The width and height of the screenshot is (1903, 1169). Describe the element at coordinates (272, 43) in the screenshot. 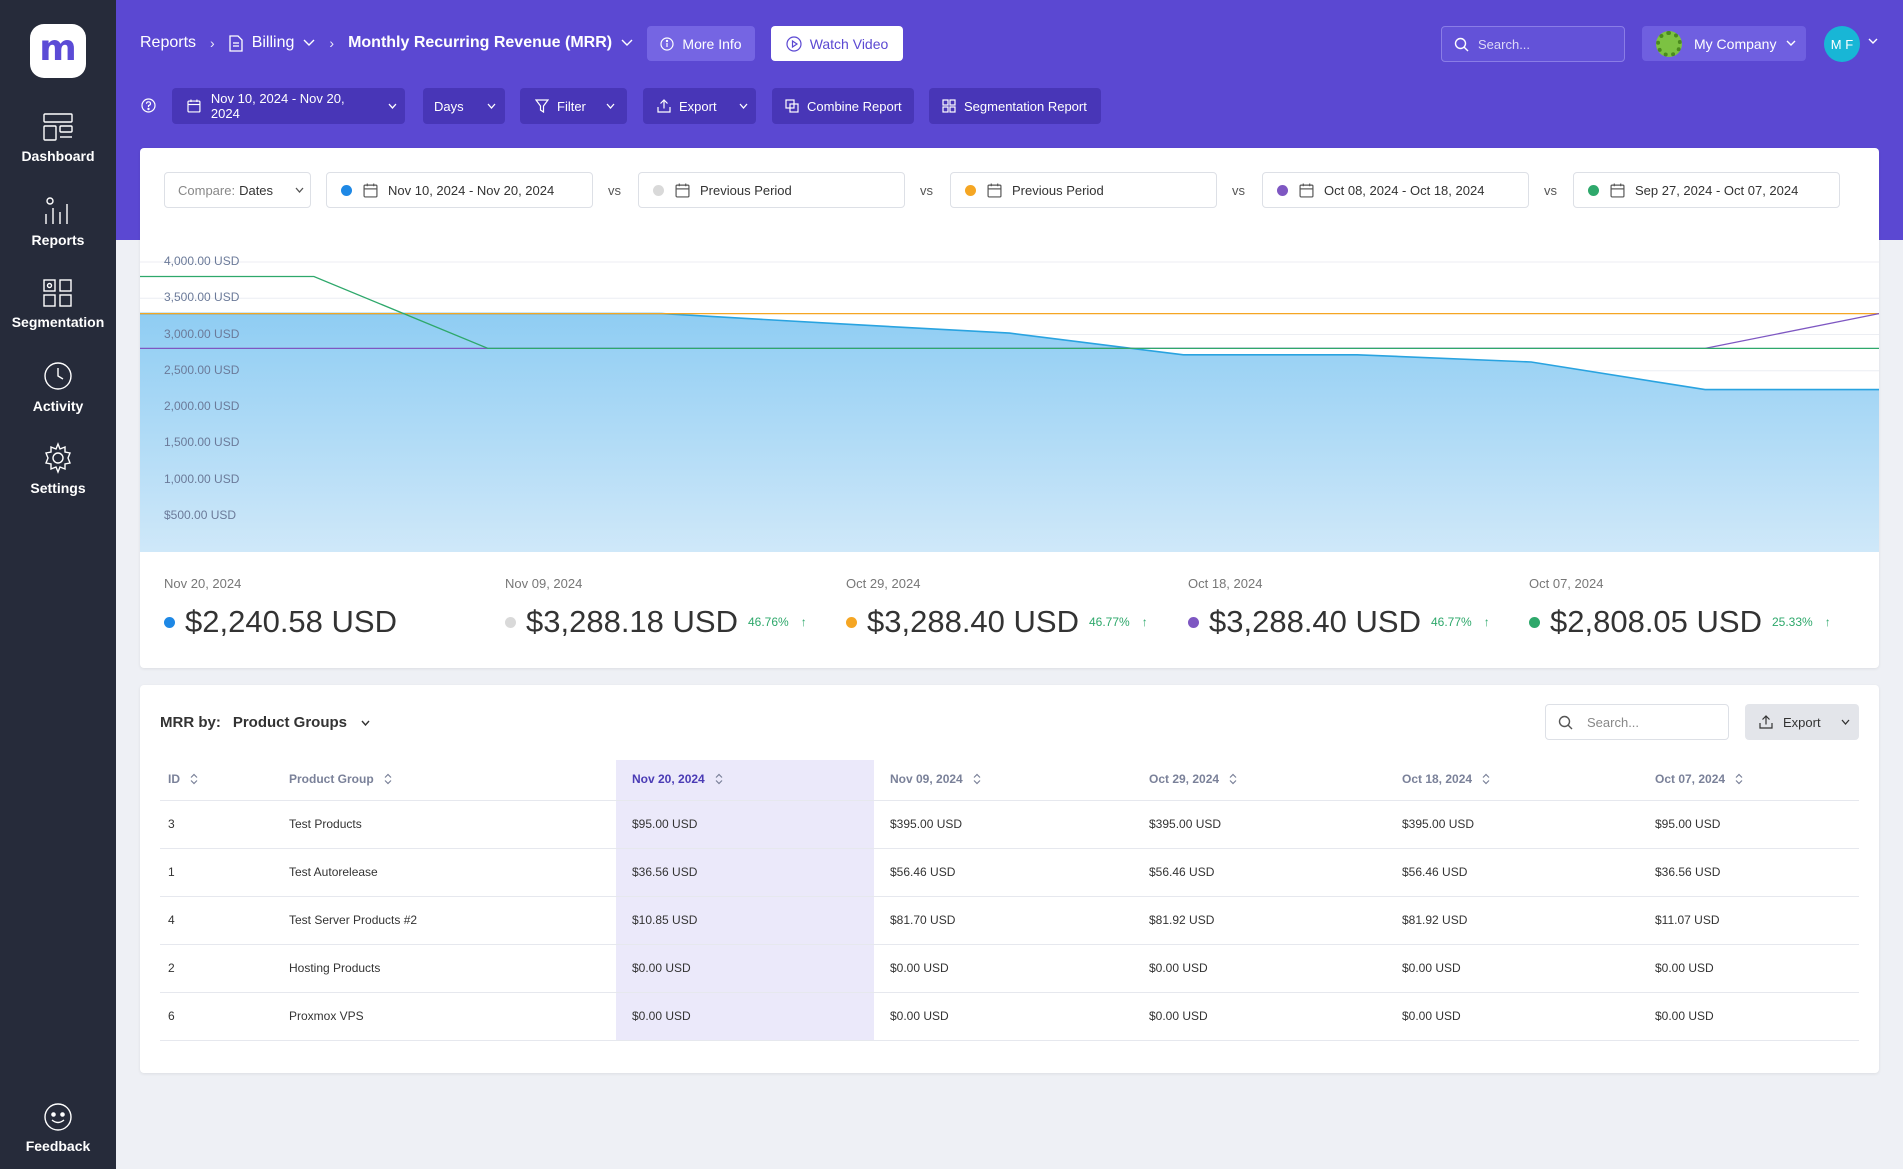

I see `breadcrumb-billing: Billing` at that location.